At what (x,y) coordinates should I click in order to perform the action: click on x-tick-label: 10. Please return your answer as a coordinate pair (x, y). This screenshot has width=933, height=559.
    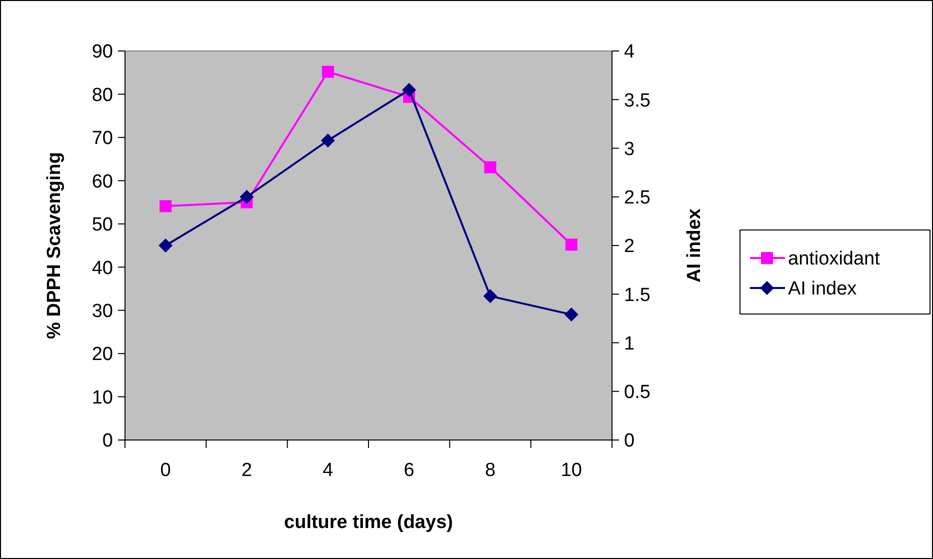
    Looking at the image, I should click on (571, 470).